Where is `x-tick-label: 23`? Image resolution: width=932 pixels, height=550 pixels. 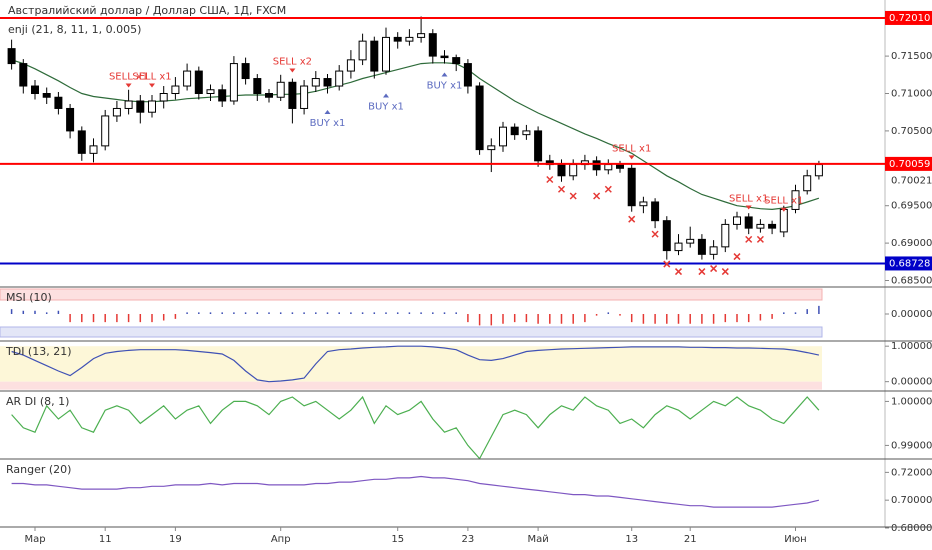 x-tick-label: 23 is located at coordinates (468, 539).